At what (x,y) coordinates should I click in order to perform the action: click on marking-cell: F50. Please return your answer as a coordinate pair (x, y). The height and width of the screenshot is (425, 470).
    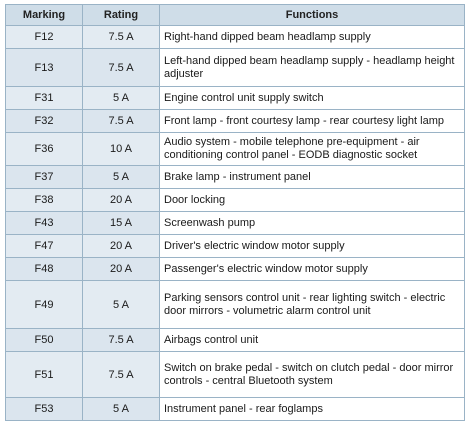
    Looking at the image, I should click on (44, 340).